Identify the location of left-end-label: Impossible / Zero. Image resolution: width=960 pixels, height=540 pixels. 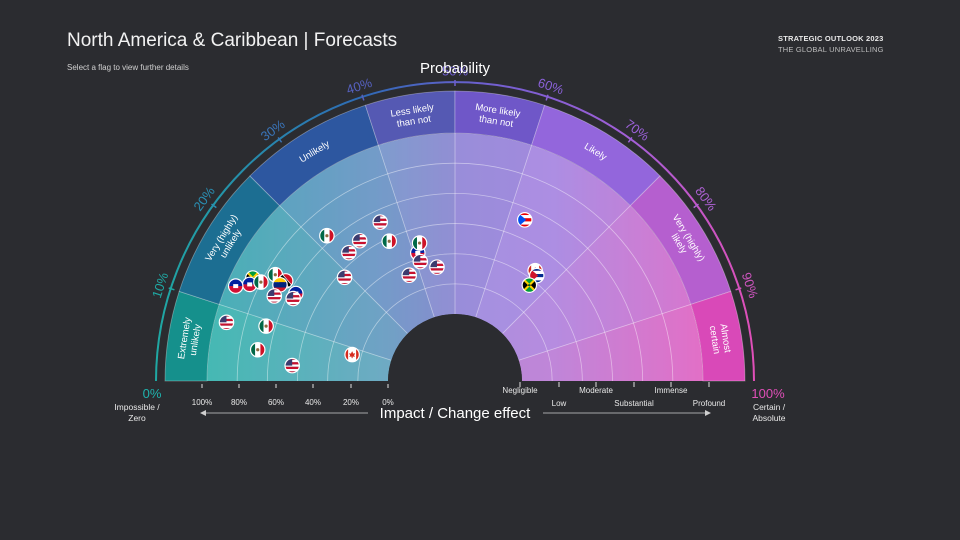
(137, 412).